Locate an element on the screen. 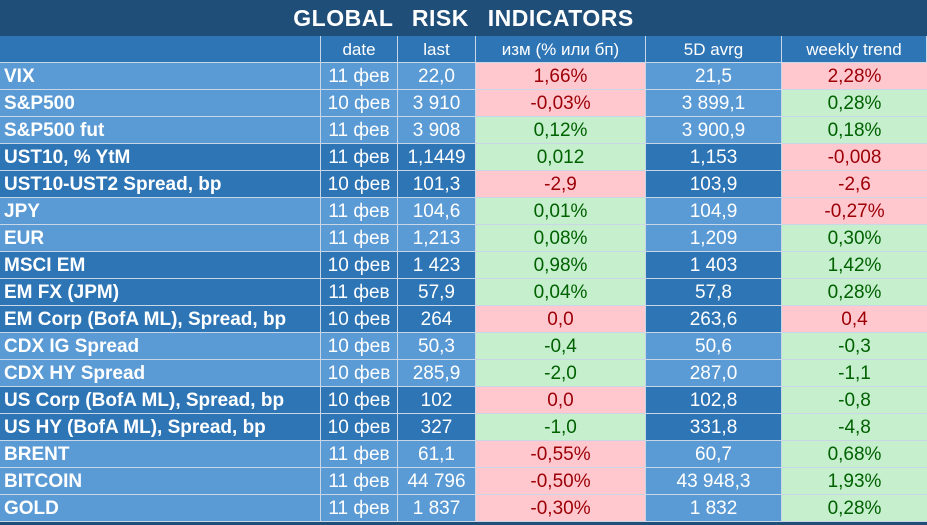 Image resolution: width=927 pixels, height=525 pixels. avg-5d-cell: 1,153 is located at coordinates (714, 157).